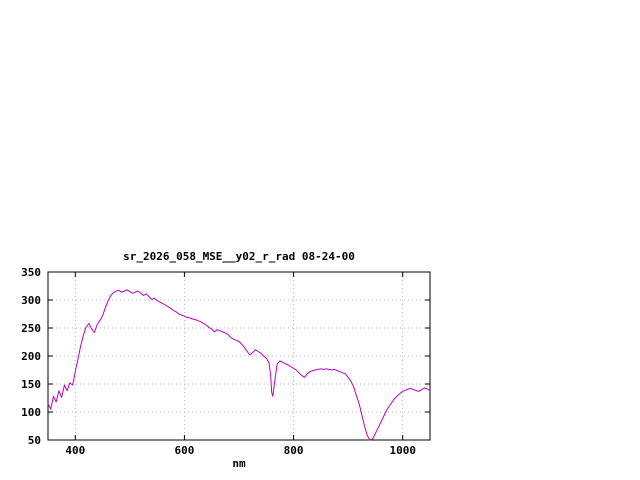 Image resolution: width=640 pixels, height=480 pixels. Describe the element at coordinates (31, 356) in the screenshot. I see `y-tick-label: 200` at that location.